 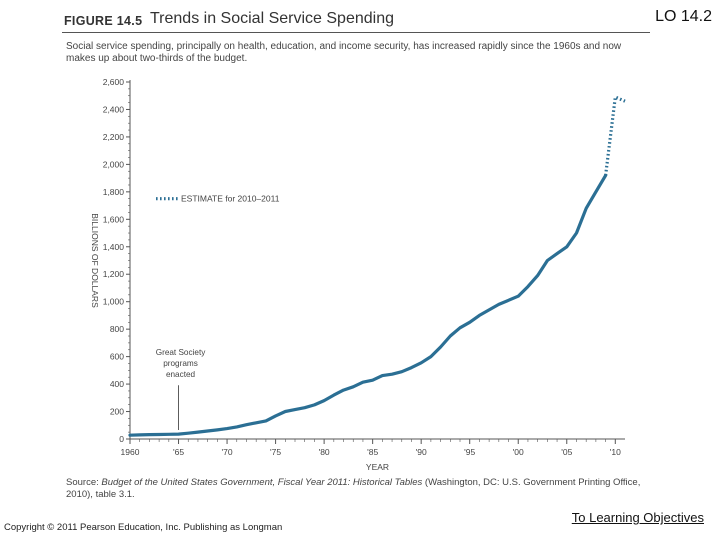 I want to click on y-axis-title: BILLIONS OF DOLLARS, so click(x=95, y=260).